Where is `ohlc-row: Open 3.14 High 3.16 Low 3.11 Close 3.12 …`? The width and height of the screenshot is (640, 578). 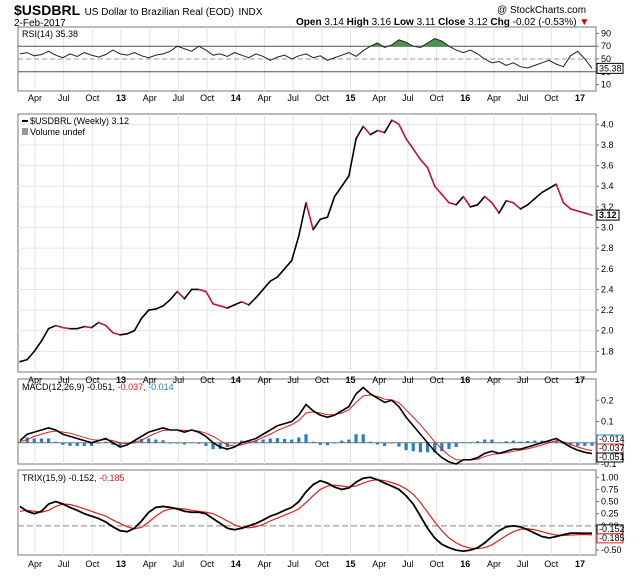
ohlc-row: Open 3.14 High 3.16 Low 3.11 Close 3.12 … is located at coordinates (442, 22).